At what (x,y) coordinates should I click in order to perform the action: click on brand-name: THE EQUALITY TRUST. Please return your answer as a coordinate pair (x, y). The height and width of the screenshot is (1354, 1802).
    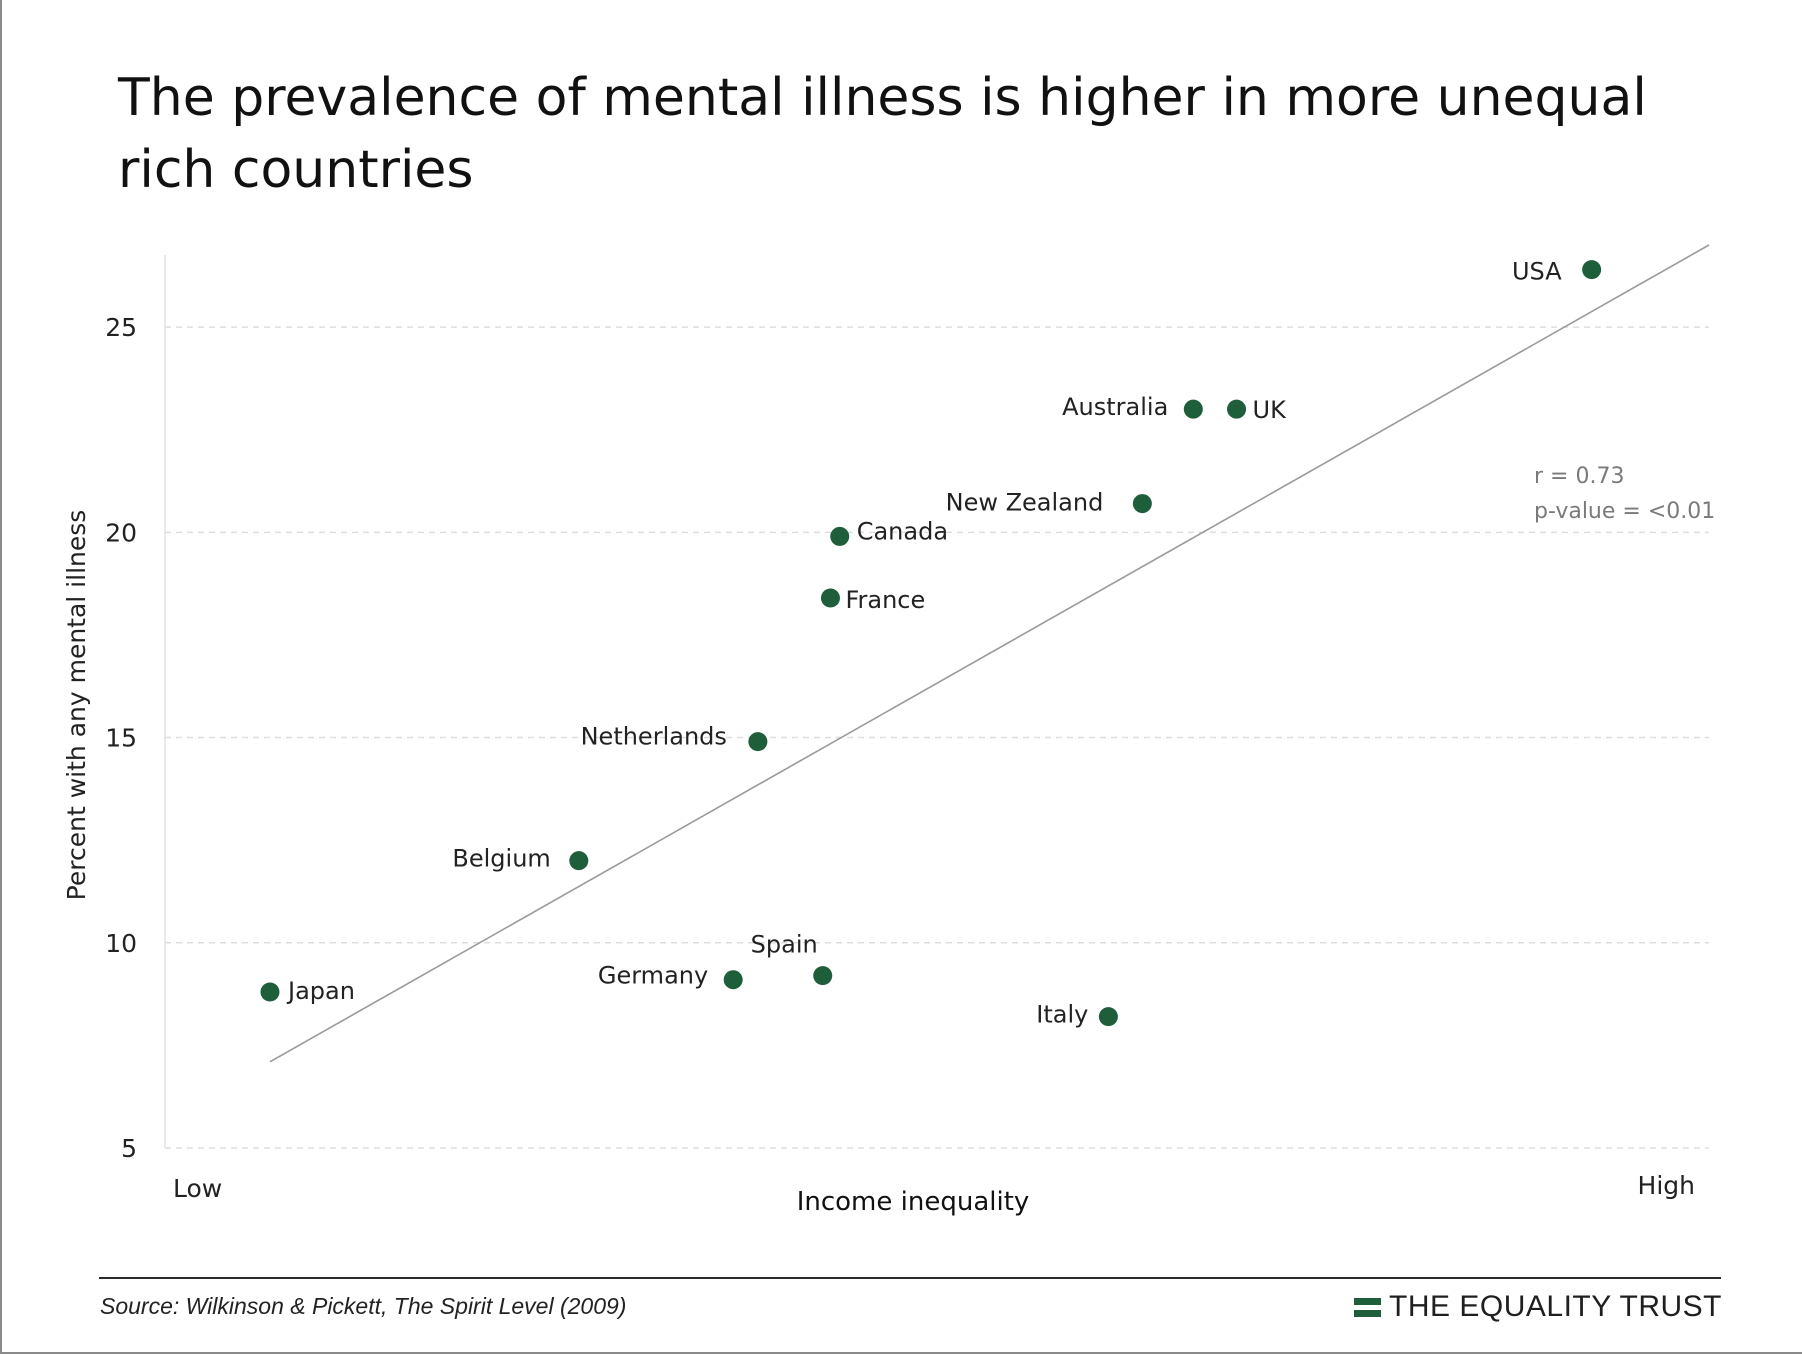
    Looking at the image, I should click on (1555, 1306).